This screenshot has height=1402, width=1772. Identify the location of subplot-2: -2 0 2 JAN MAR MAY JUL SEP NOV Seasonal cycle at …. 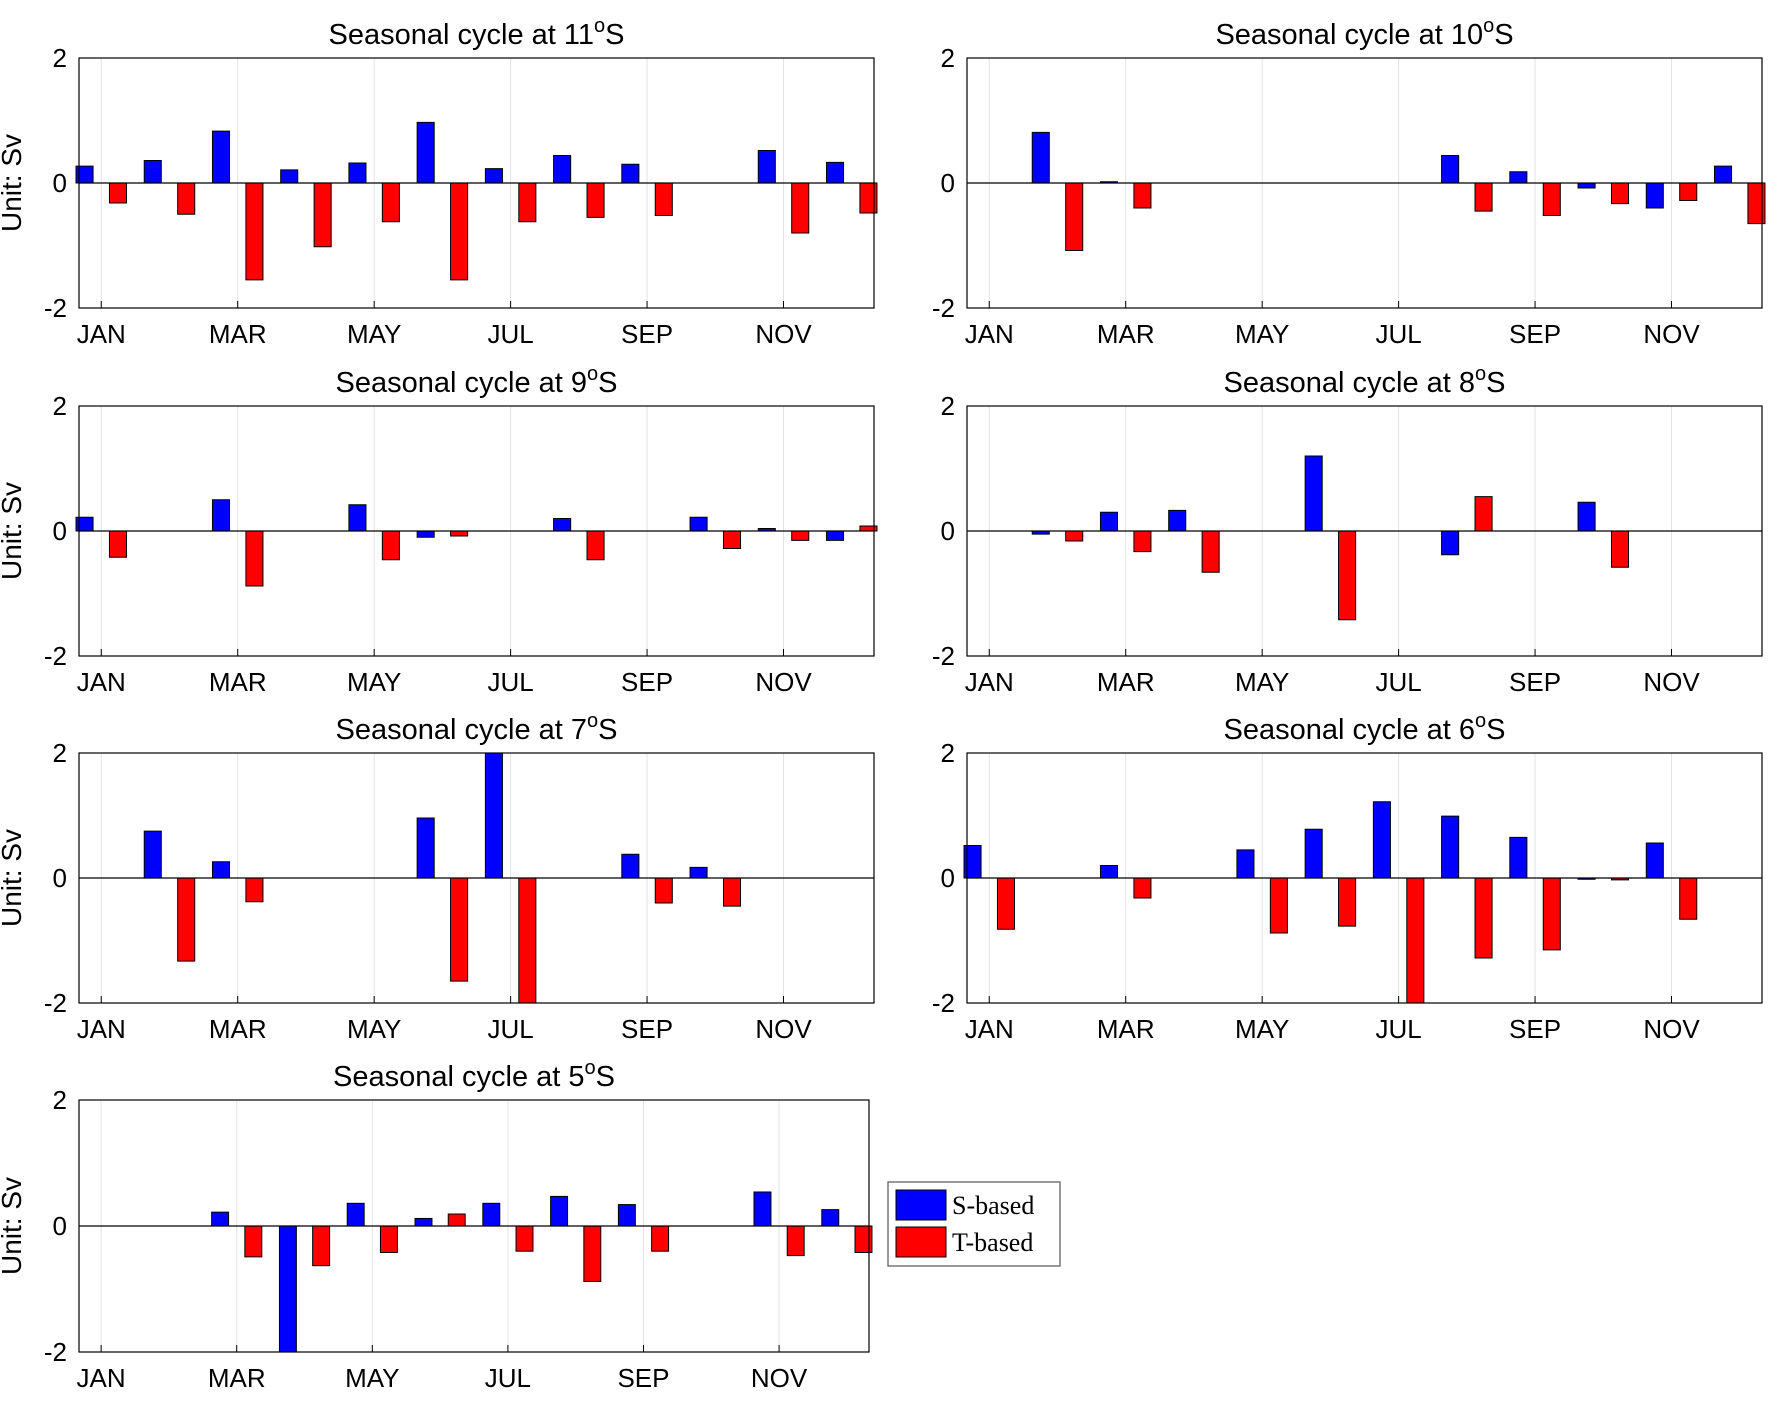
(1349, 182).